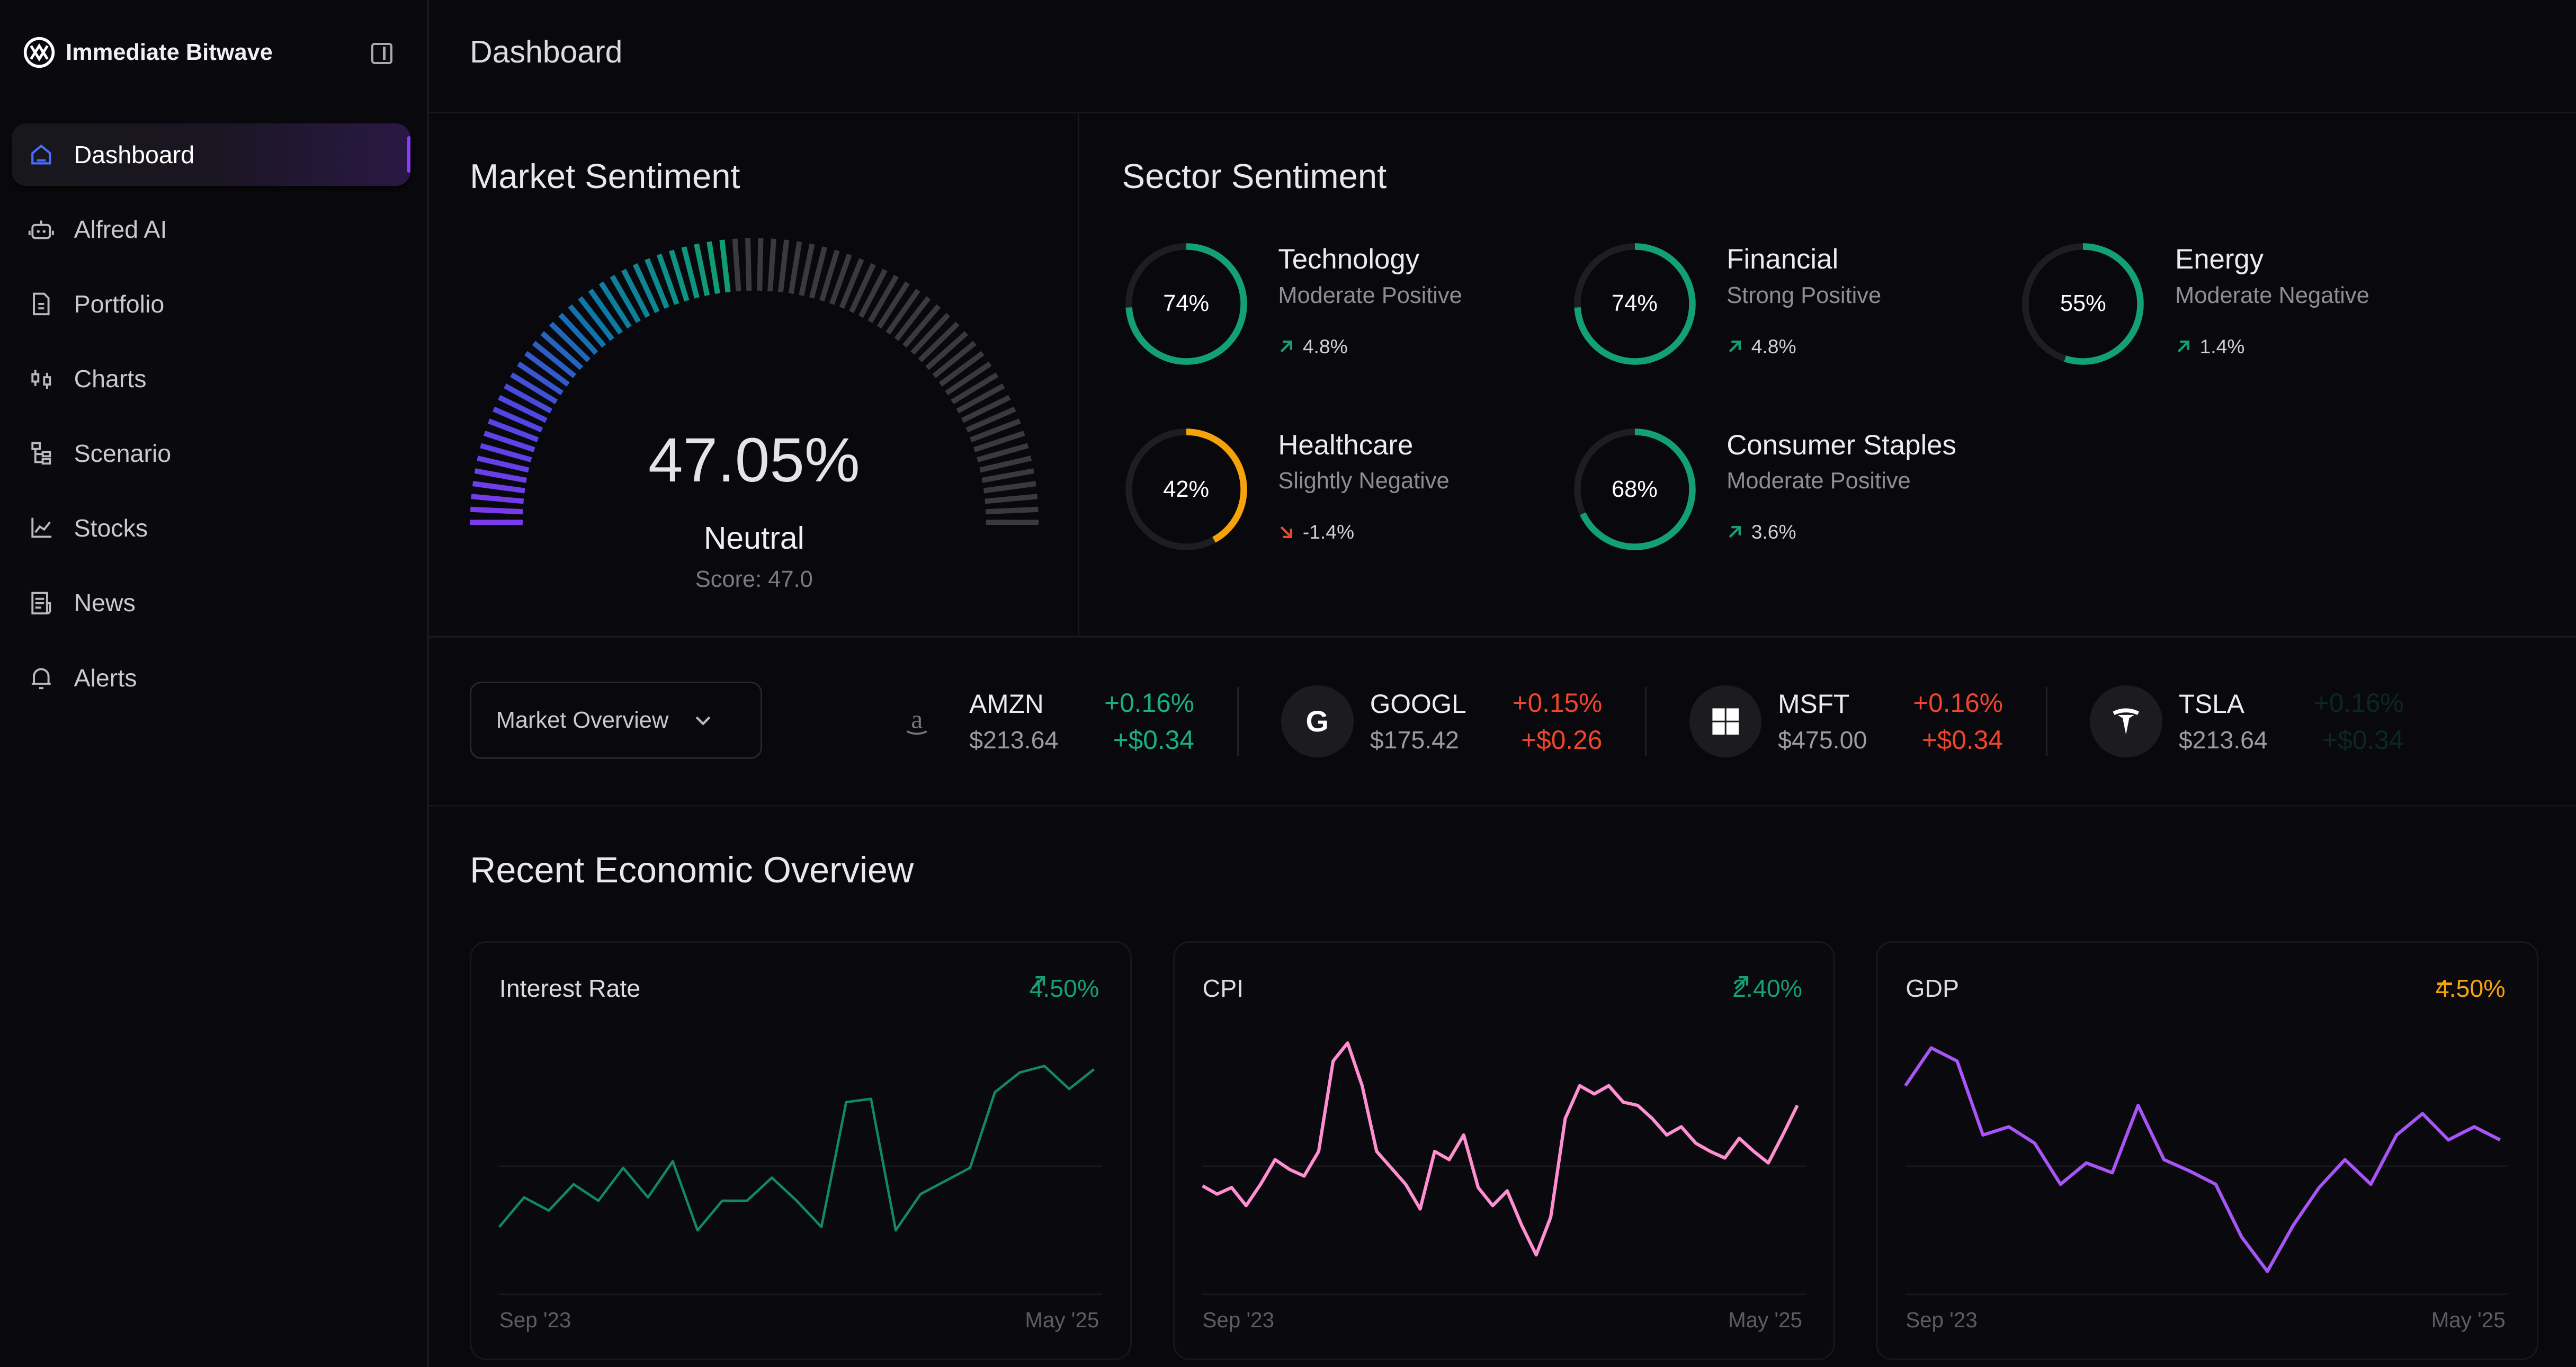 The height and width of the screenshot is (1367, 2576). What do you see at coordinates (1819, 481) in the screenshot?
I see `sector-description: Moderate Positive` at bounding box center [1819, 481].